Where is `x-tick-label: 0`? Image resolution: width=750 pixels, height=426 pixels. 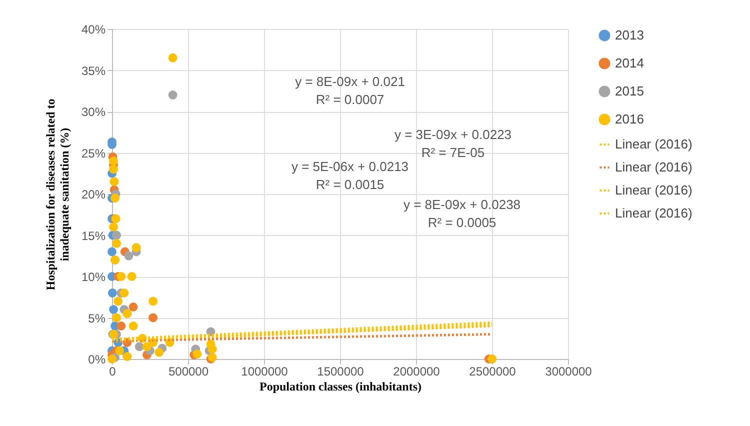
x-tick-label: 0 is located at coordinates (112, 371).